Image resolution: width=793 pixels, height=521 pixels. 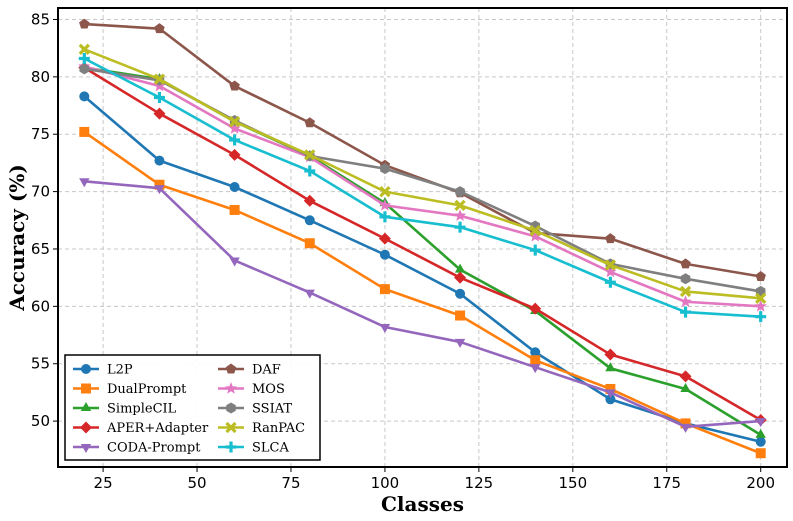 What do you see at coordinates (40, 421) in the screenshot?
I see `y-tick-label: 50` at bounding box center [40, 421].